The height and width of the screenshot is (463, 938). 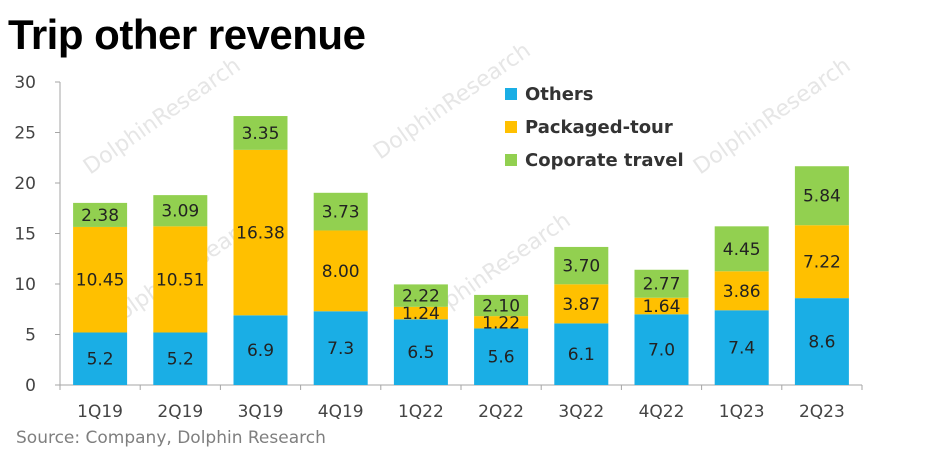 What do you see at coordinates (171, 438) in the screenshot?
I see `source-note: Source: Company, Dolphin Research` at bounding box center [171, 438].